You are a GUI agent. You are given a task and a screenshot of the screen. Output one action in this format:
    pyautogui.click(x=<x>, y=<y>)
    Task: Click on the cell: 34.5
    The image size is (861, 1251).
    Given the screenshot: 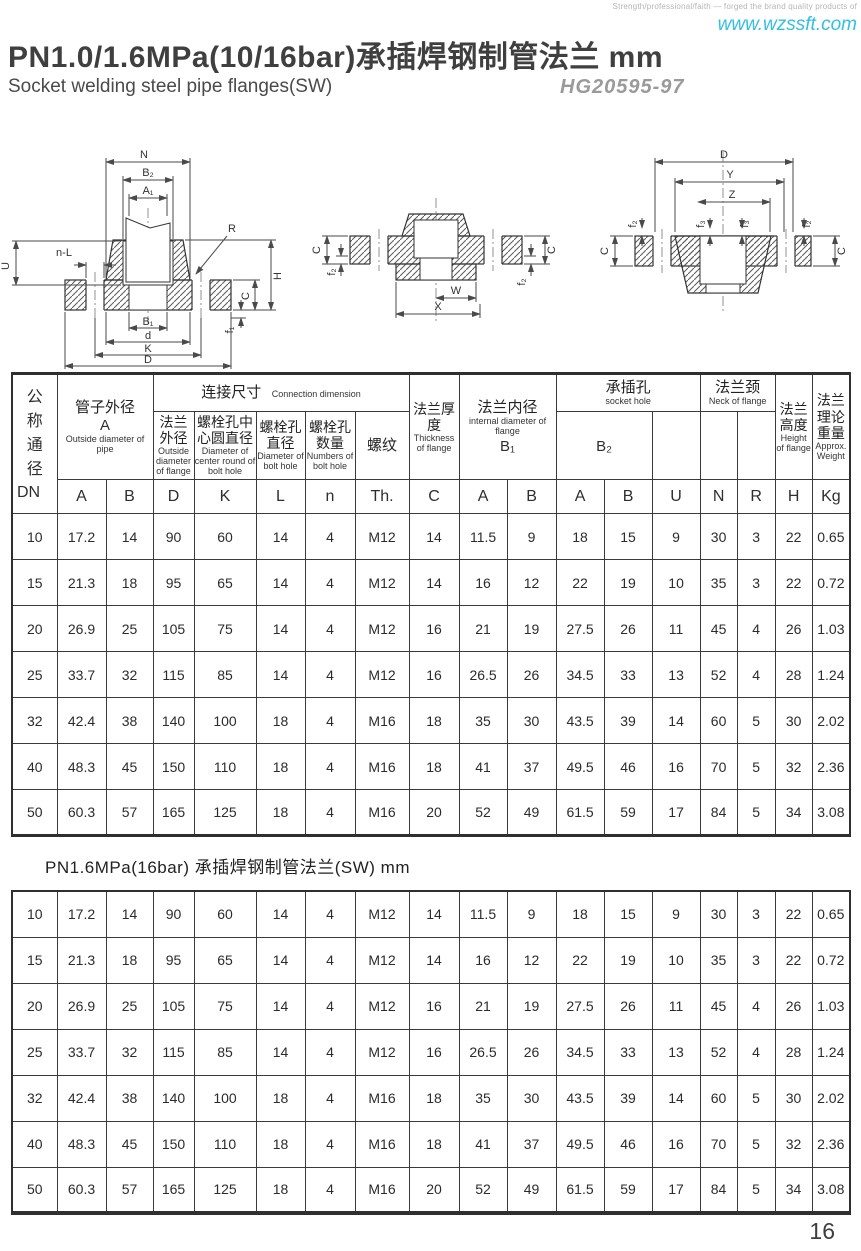 What is the action you would take?
    pyautogui.click(x=580, y=674)
    